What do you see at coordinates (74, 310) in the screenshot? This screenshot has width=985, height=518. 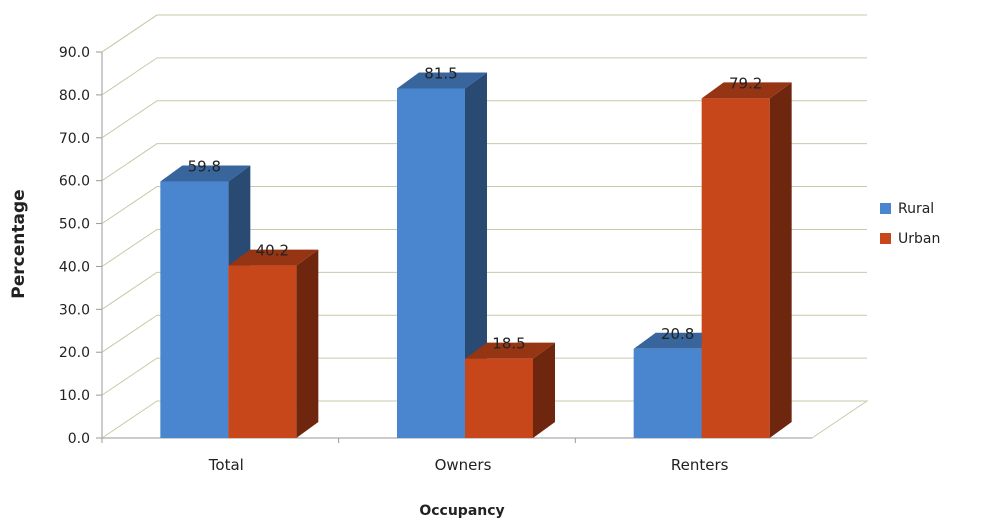 I see `y-tick-label: 30.0` at bounding box center [74, 310].